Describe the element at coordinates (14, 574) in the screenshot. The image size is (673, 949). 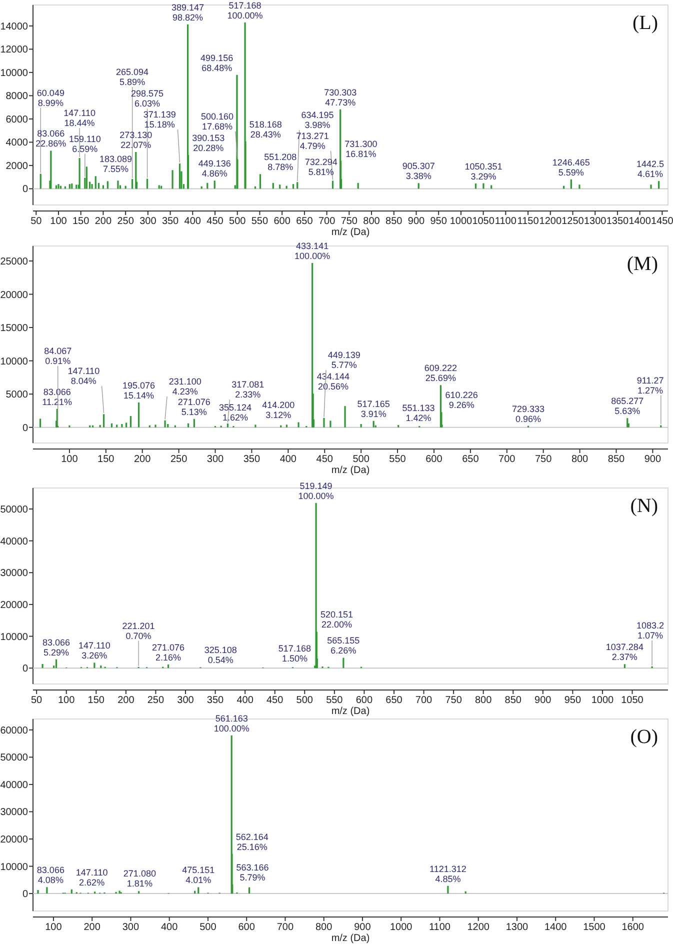
I see `y-tick-label: 30000` at that location.